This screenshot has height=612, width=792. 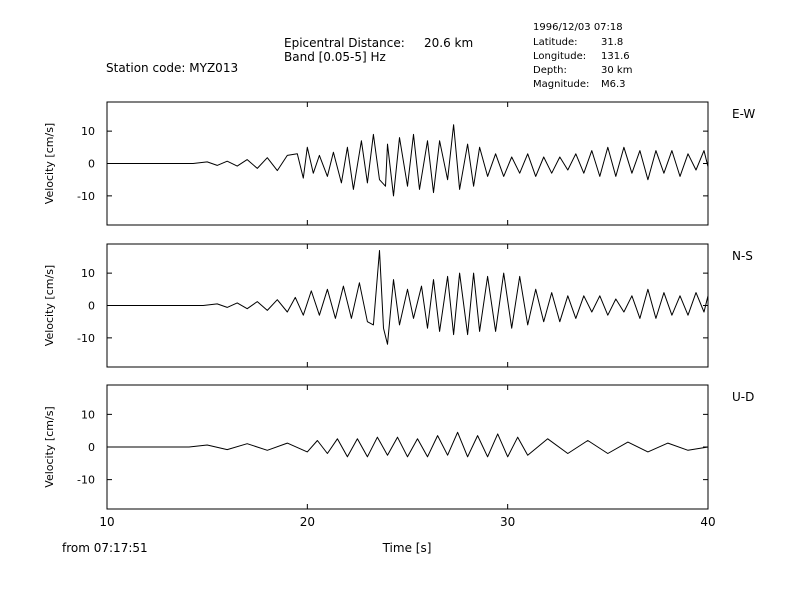 I want to click on depth-value: 30 km, so click(x=617, y=70).